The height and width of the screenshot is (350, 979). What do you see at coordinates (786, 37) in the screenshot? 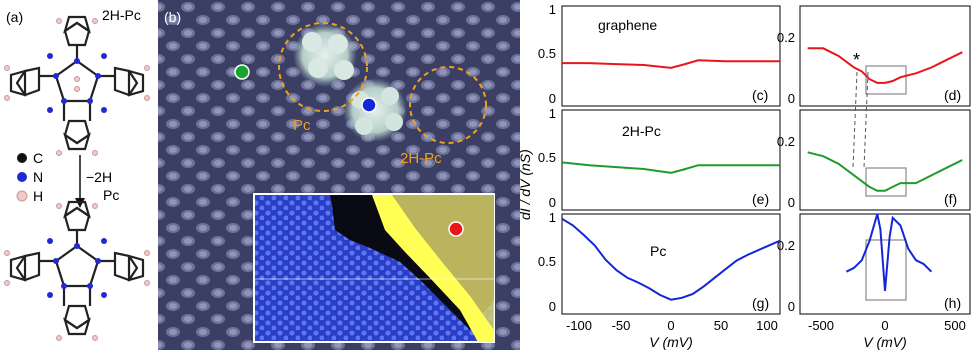
I see `ytick-d-02: 0.2` at bounding box center [786, 37].